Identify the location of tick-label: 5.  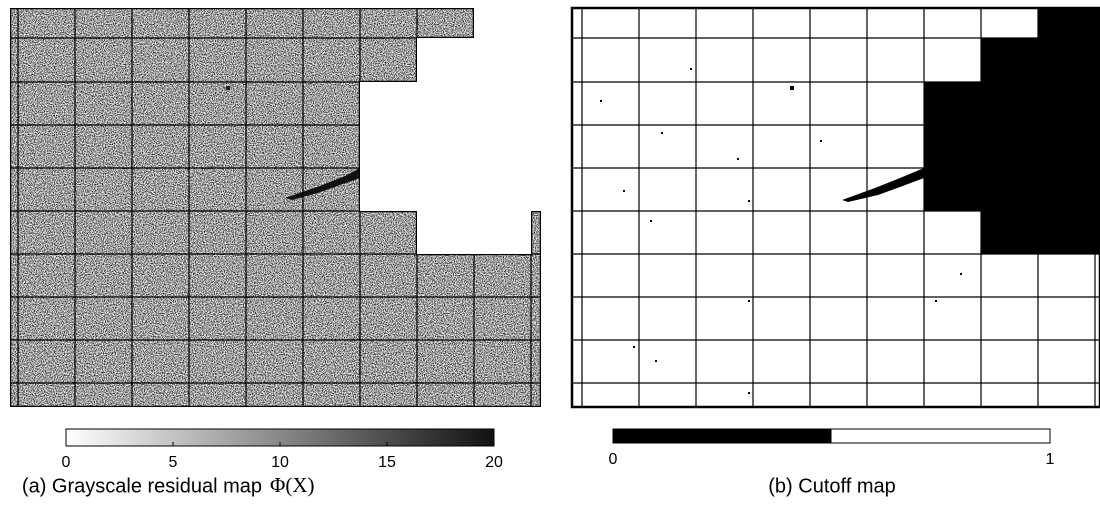
(173, 462).